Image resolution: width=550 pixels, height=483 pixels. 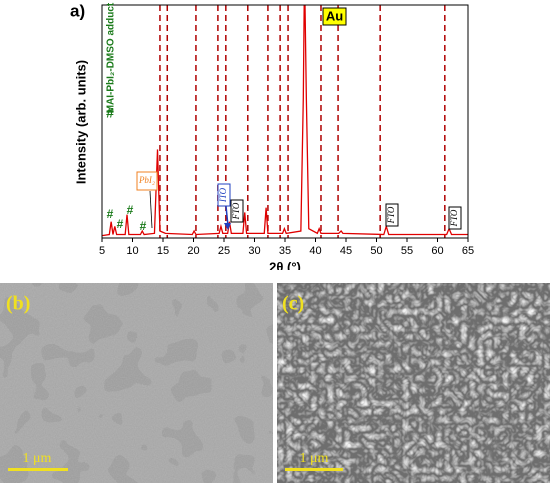 I want to click on x-tick-label: 30, so click(x=254, y=251).